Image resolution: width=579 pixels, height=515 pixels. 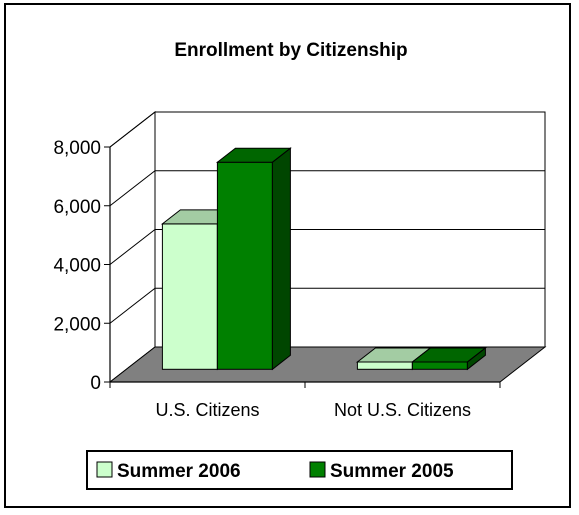 What do you see at coordinates (95, 383) in the screenshot?
I see `y-tick-label: 0` at bounding box center [95, 383].